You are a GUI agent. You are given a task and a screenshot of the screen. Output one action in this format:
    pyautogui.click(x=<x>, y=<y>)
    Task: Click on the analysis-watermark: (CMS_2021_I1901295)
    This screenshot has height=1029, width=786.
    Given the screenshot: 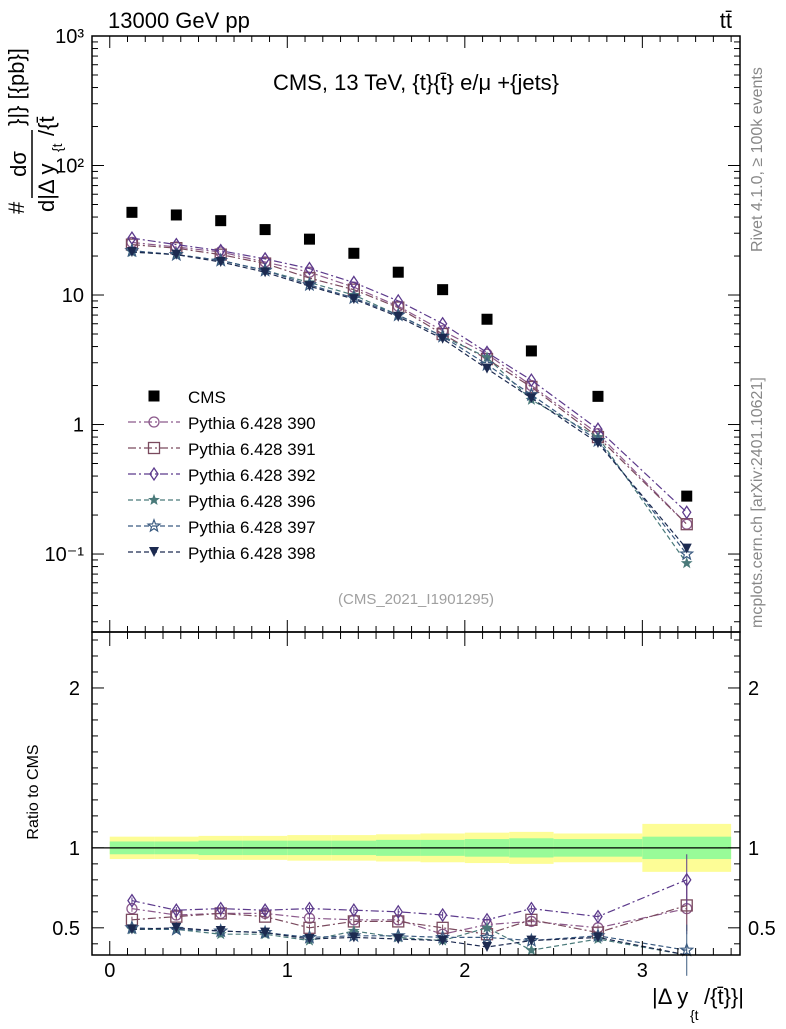 What is the action you would take?
    pyautogui.click(x=416, y=599)
    